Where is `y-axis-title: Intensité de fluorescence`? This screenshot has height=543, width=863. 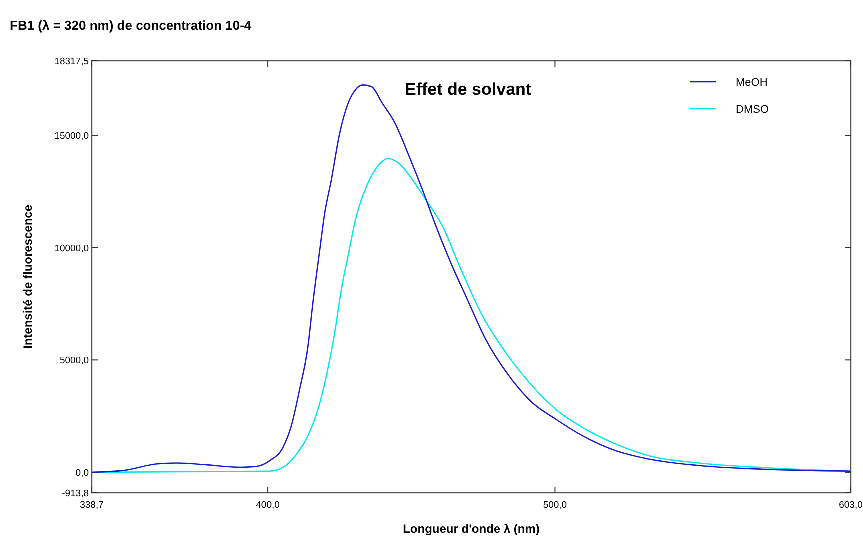 y-axis-title: Intensité de fluorescence is located at coordinates (28, 277).